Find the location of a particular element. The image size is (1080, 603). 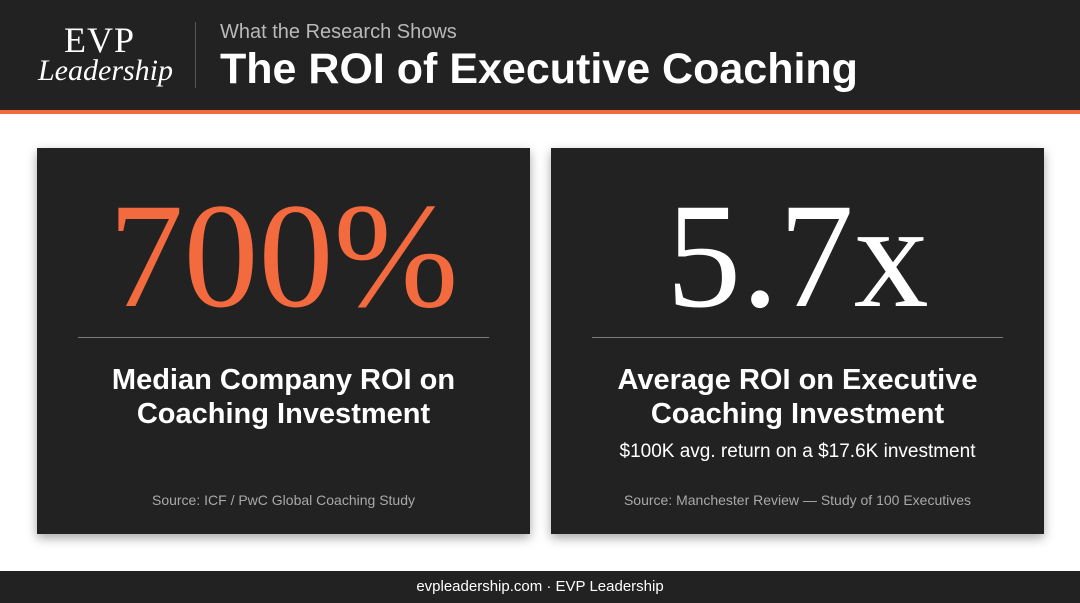

footer-credit: evpleadership.com · EVP Leadership is located at coordinates (540, 587).